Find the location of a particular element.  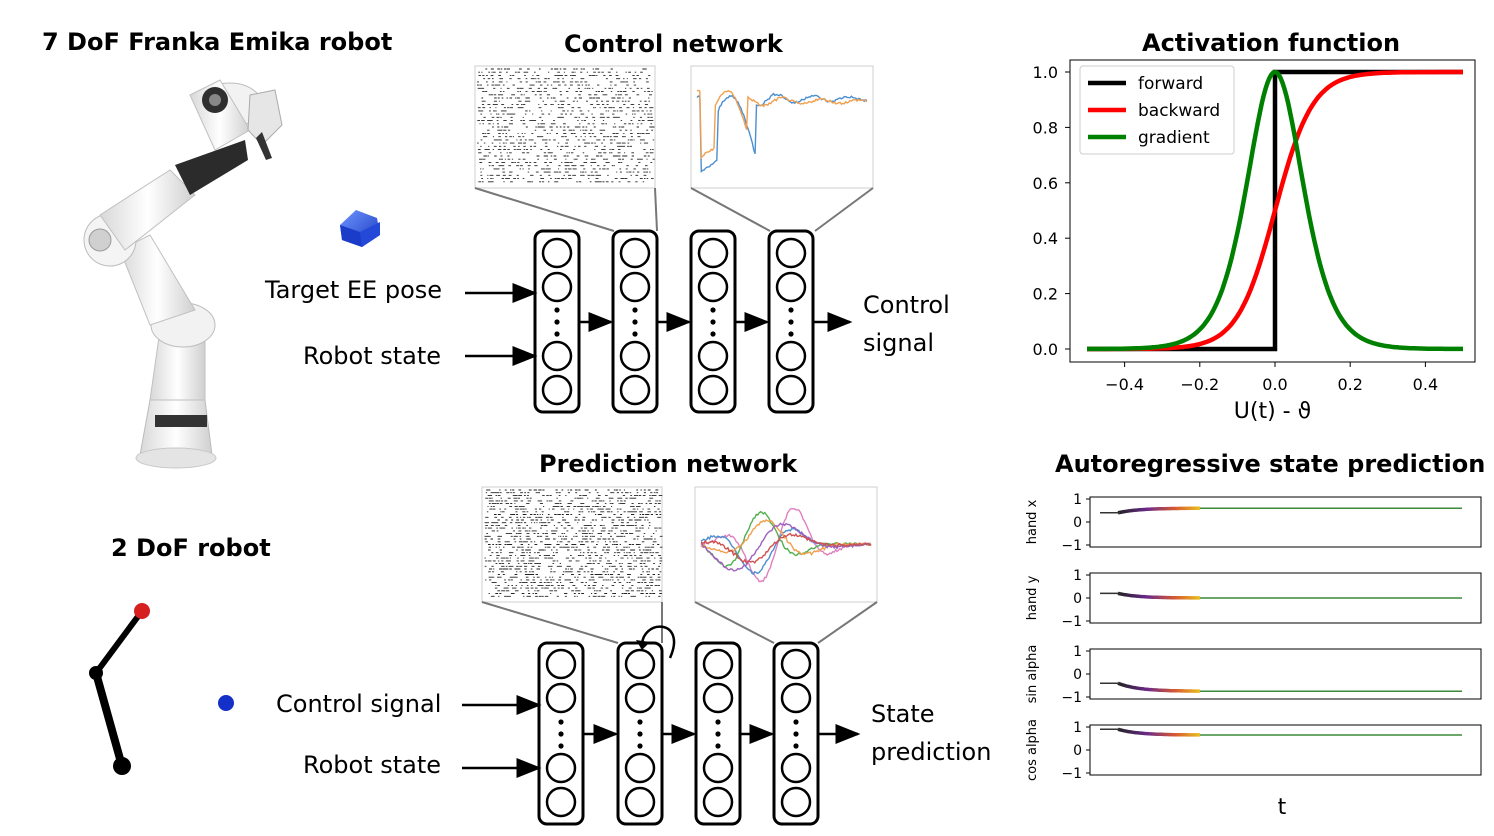

control-input-target-ee-pose: Target EE pose is located at coordinates (354, 290).